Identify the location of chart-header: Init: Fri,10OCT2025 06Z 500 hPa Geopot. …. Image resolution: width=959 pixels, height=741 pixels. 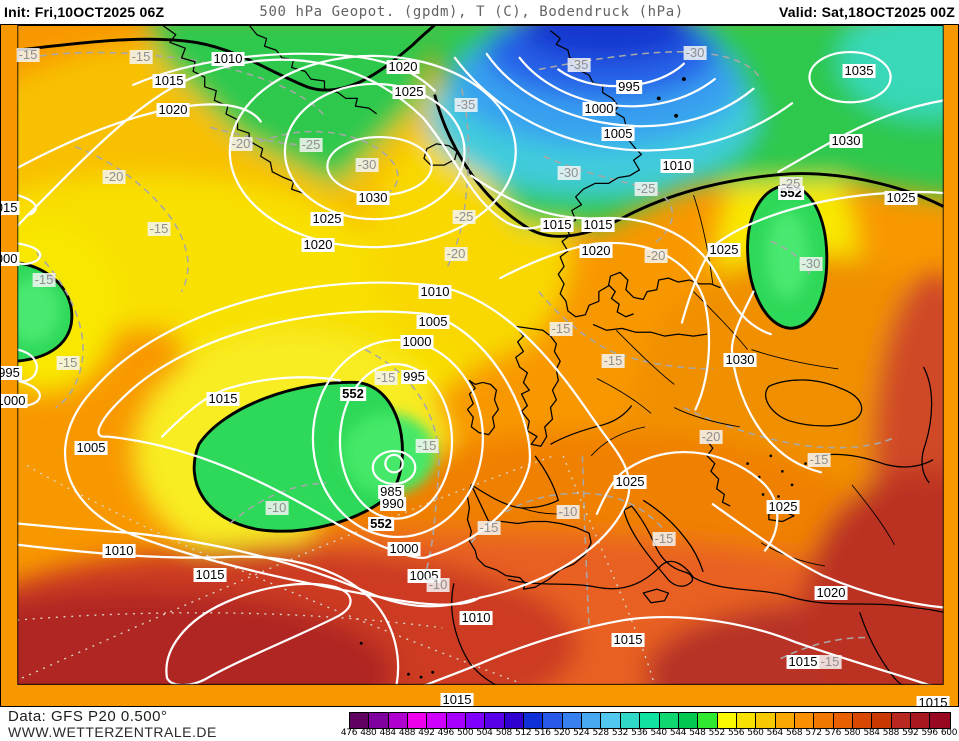
(479, 12).